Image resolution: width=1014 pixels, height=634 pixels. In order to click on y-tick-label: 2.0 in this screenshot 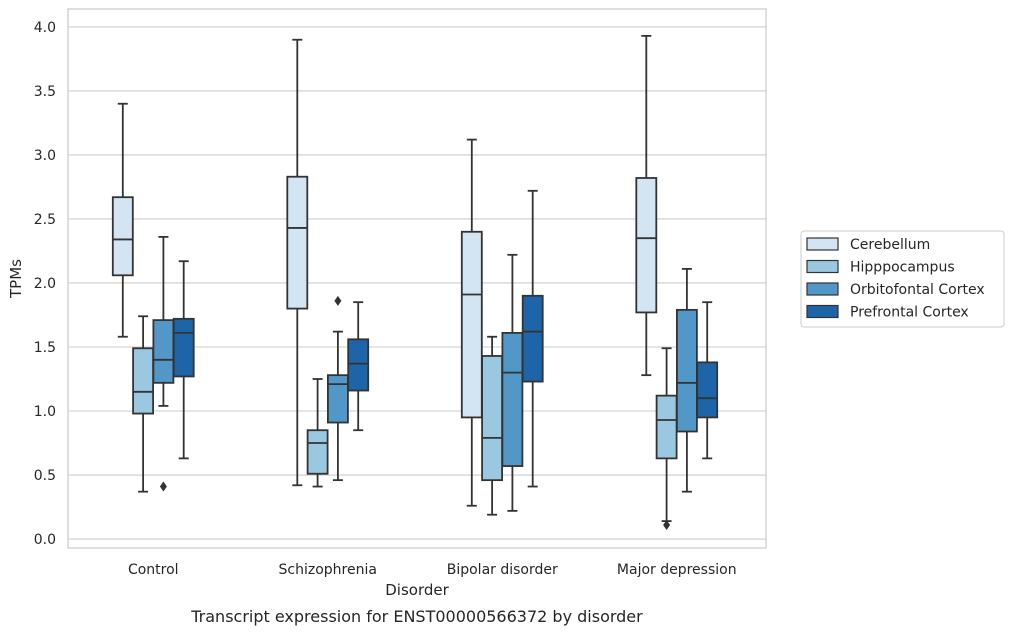, I will do `click(45, 284)`.